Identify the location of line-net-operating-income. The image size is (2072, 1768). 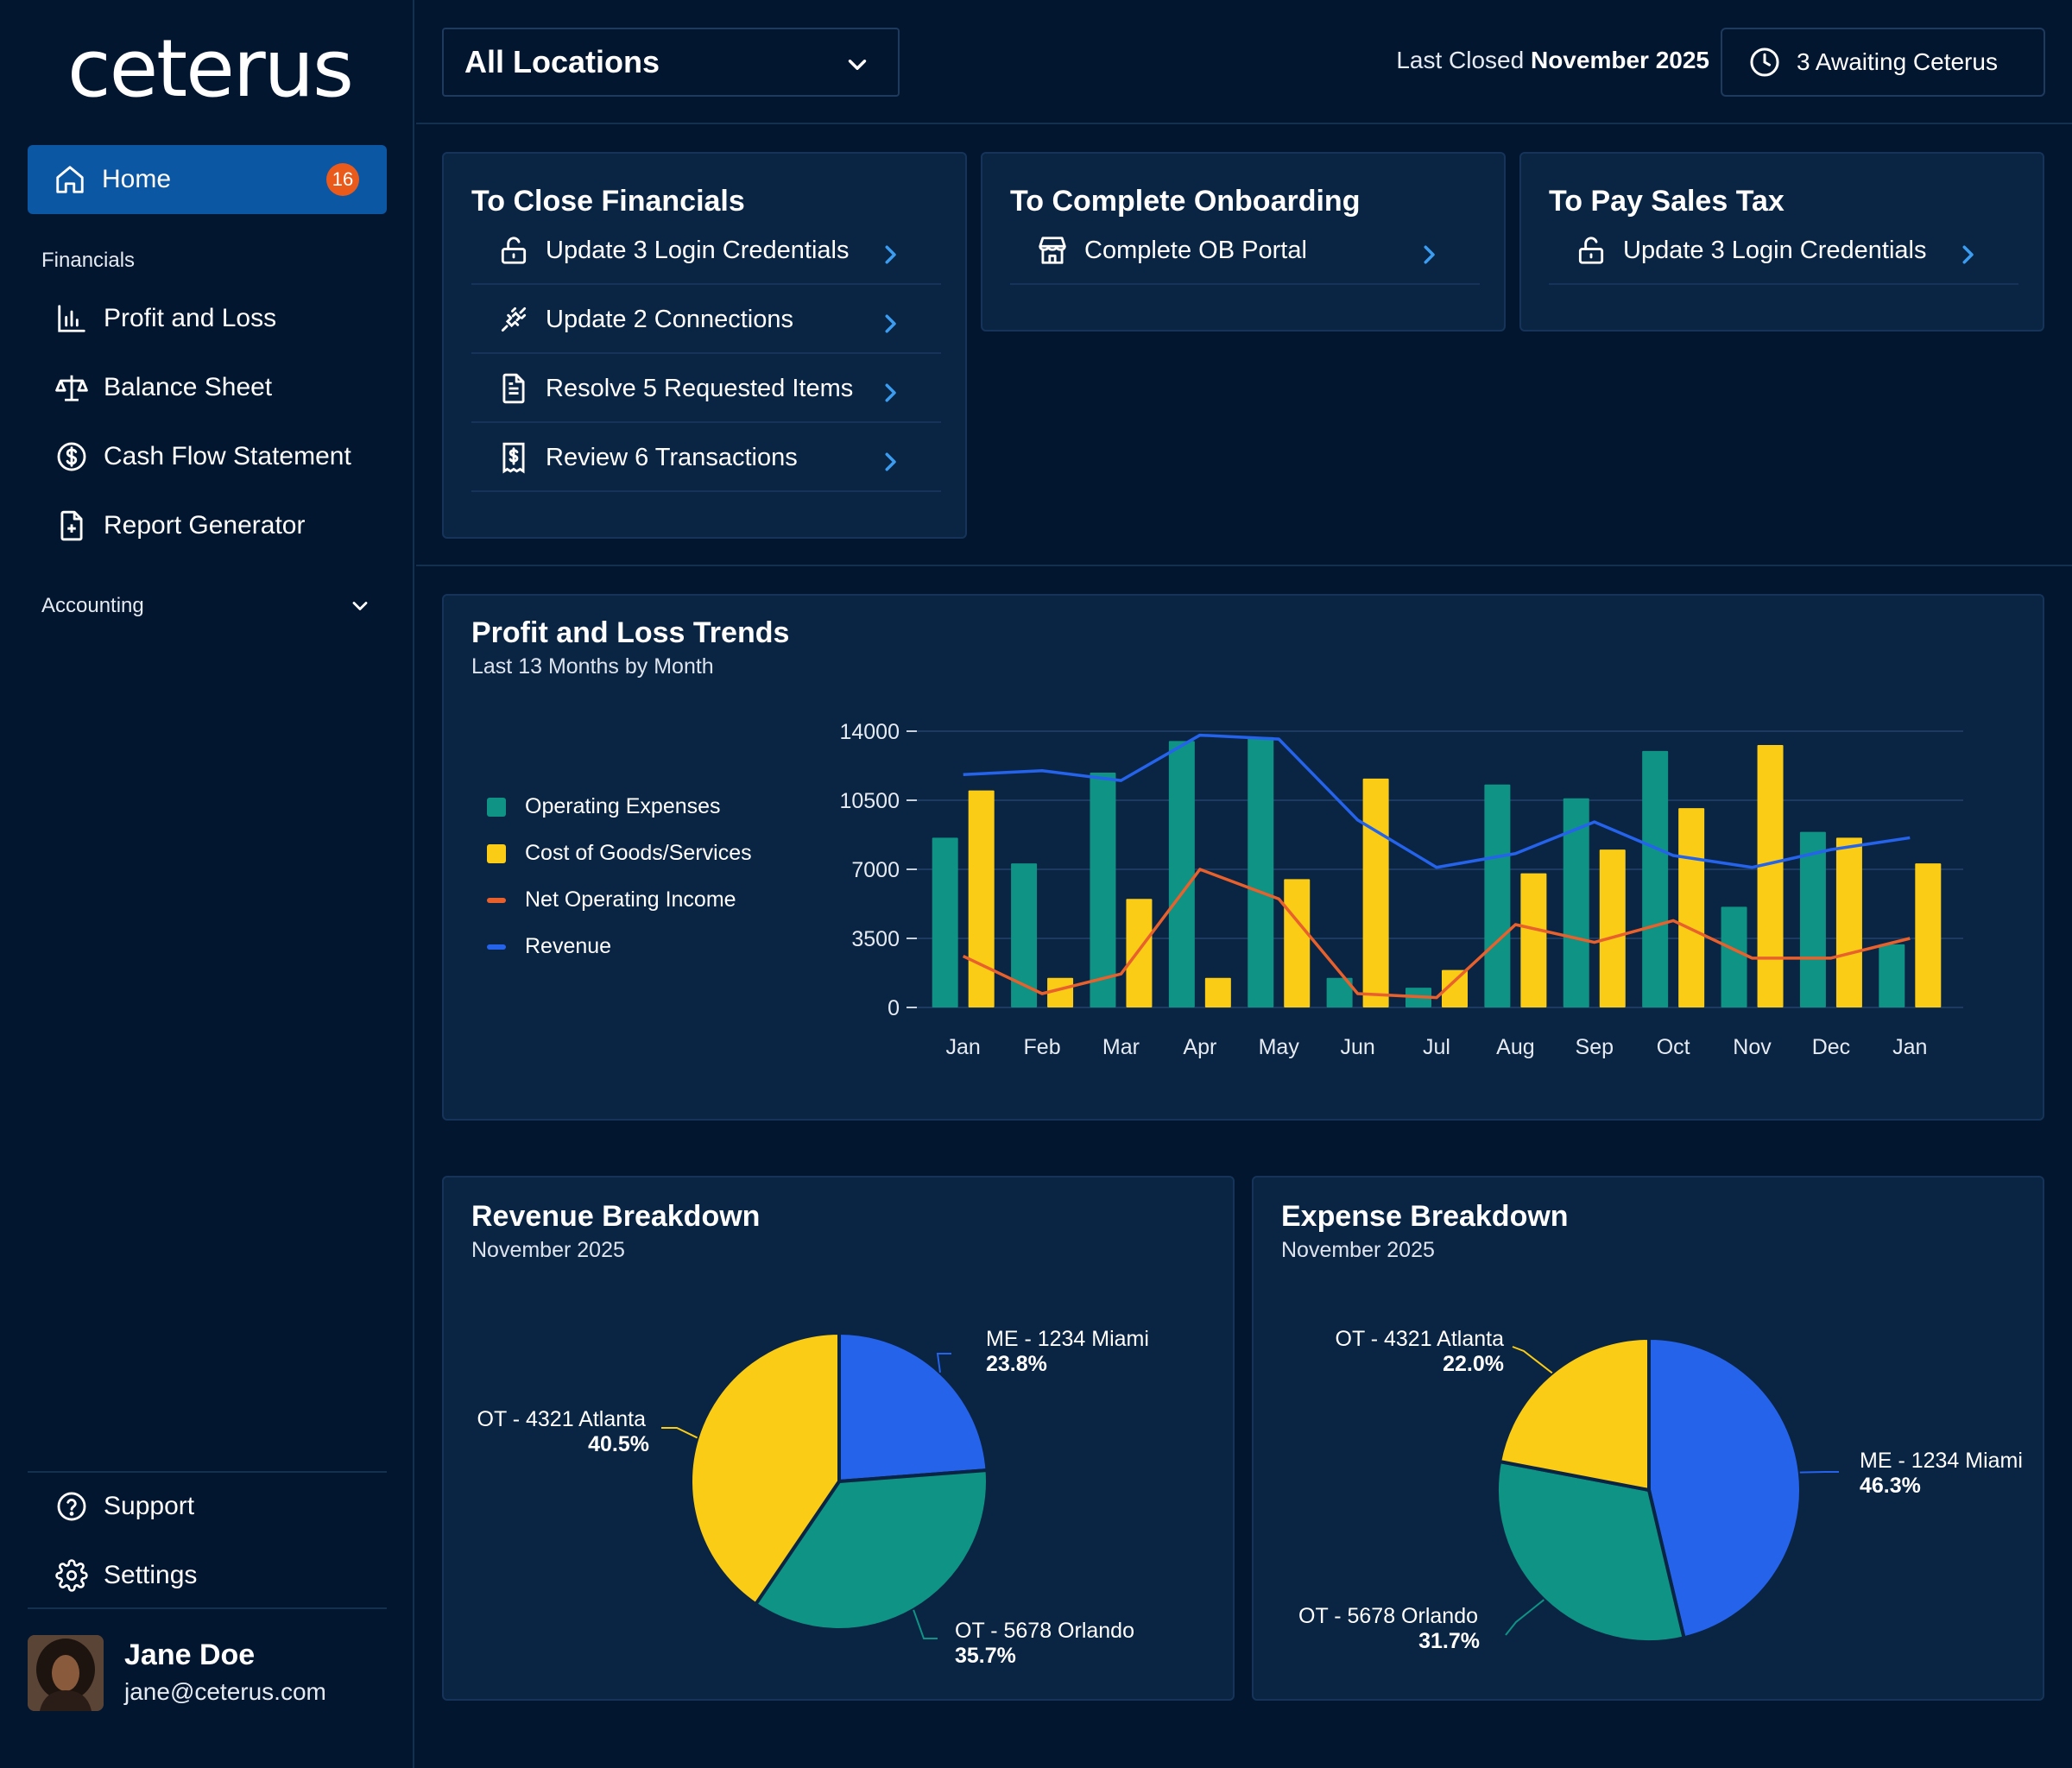
(1436, 934).